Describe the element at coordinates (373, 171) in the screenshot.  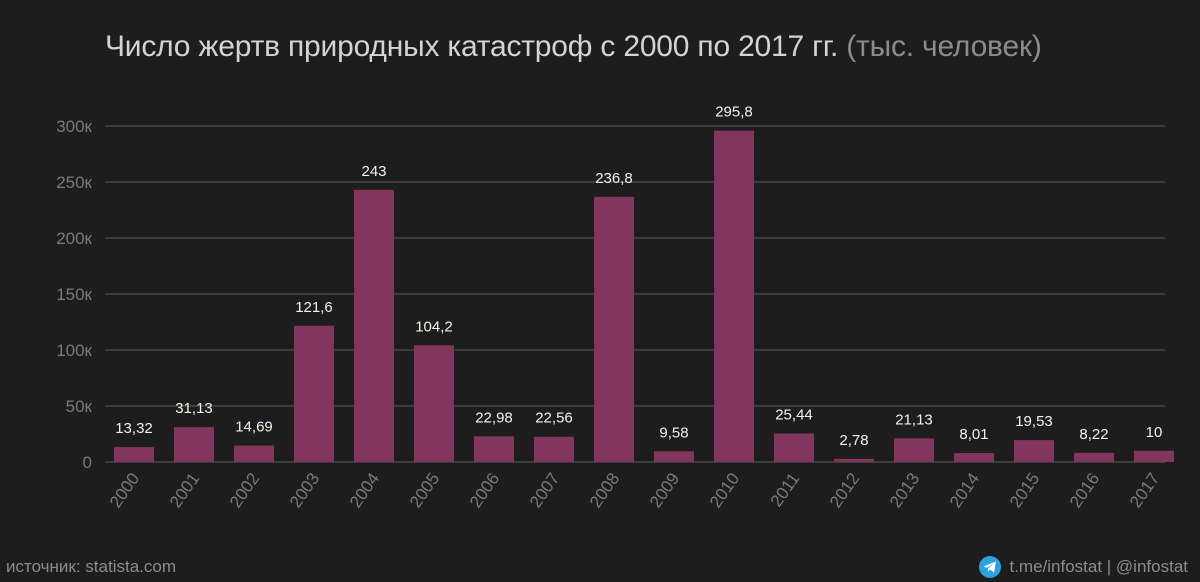
I see `data-label: 243` at that location.